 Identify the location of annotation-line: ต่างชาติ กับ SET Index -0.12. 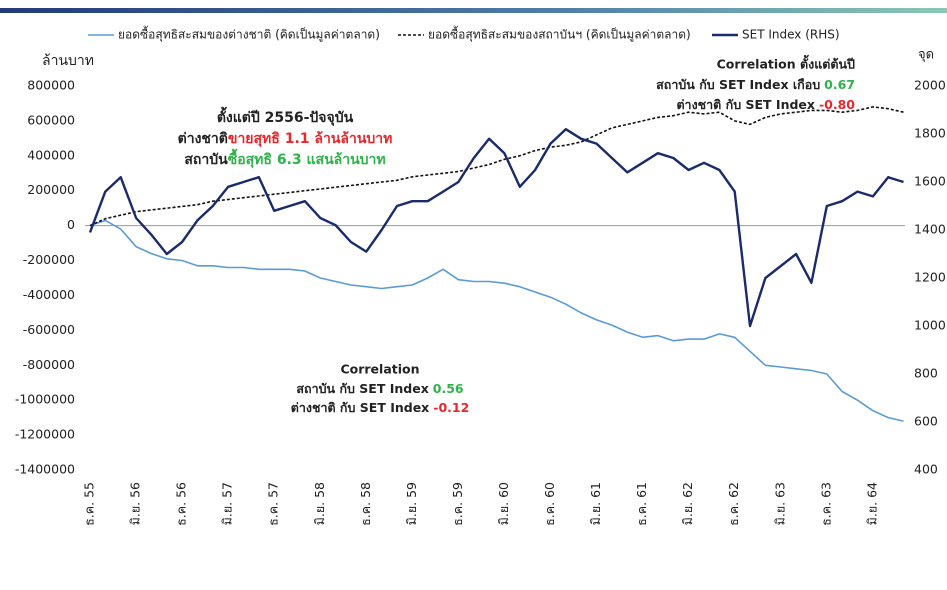
(380, 407).